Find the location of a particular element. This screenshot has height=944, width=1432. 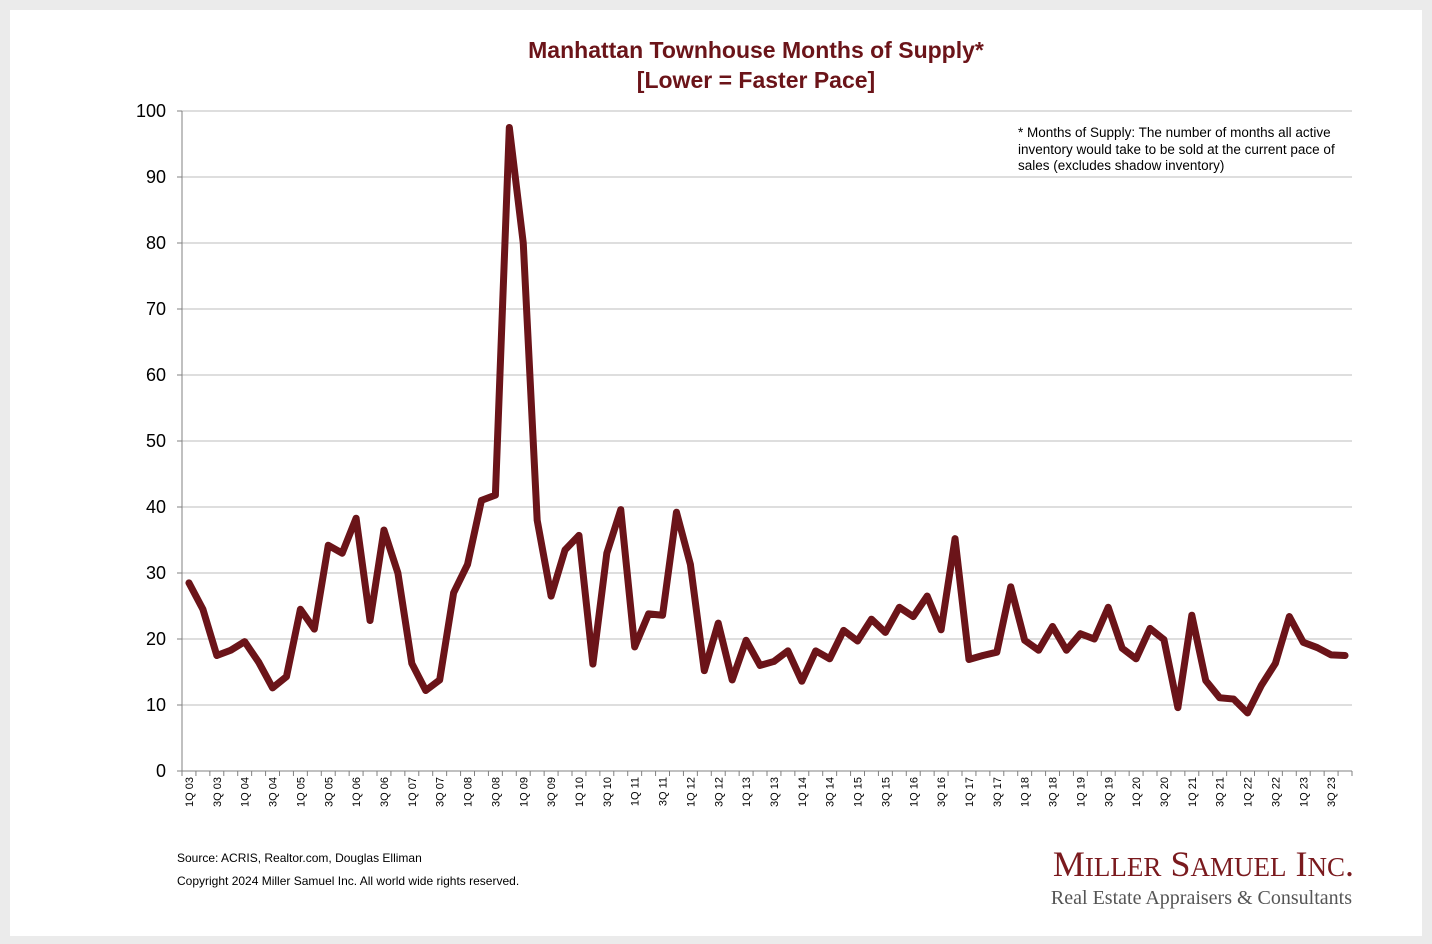

x-tick-label: 1Q 08 is located at coordinates (469, 792).